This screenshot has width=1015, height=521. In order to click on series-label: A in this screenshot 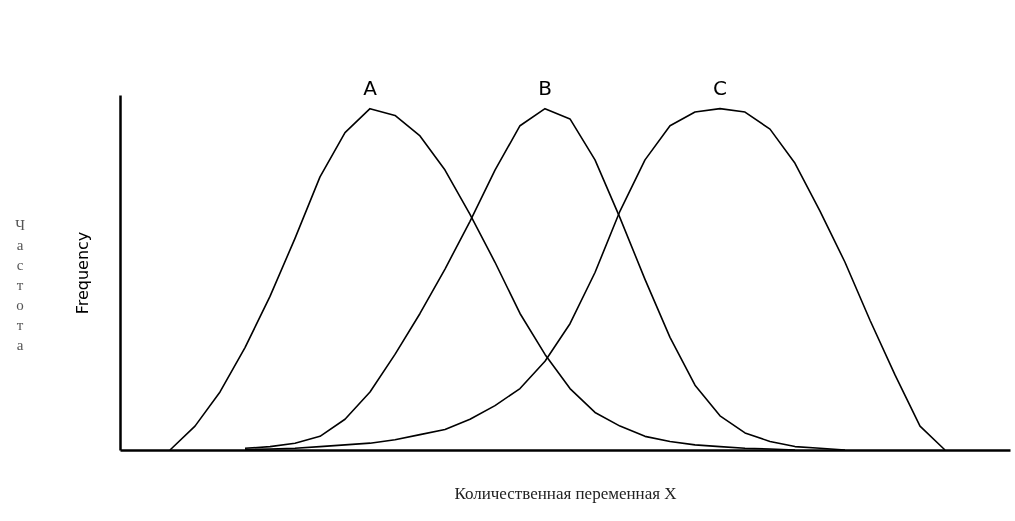, I will do `click(370, 87)`.